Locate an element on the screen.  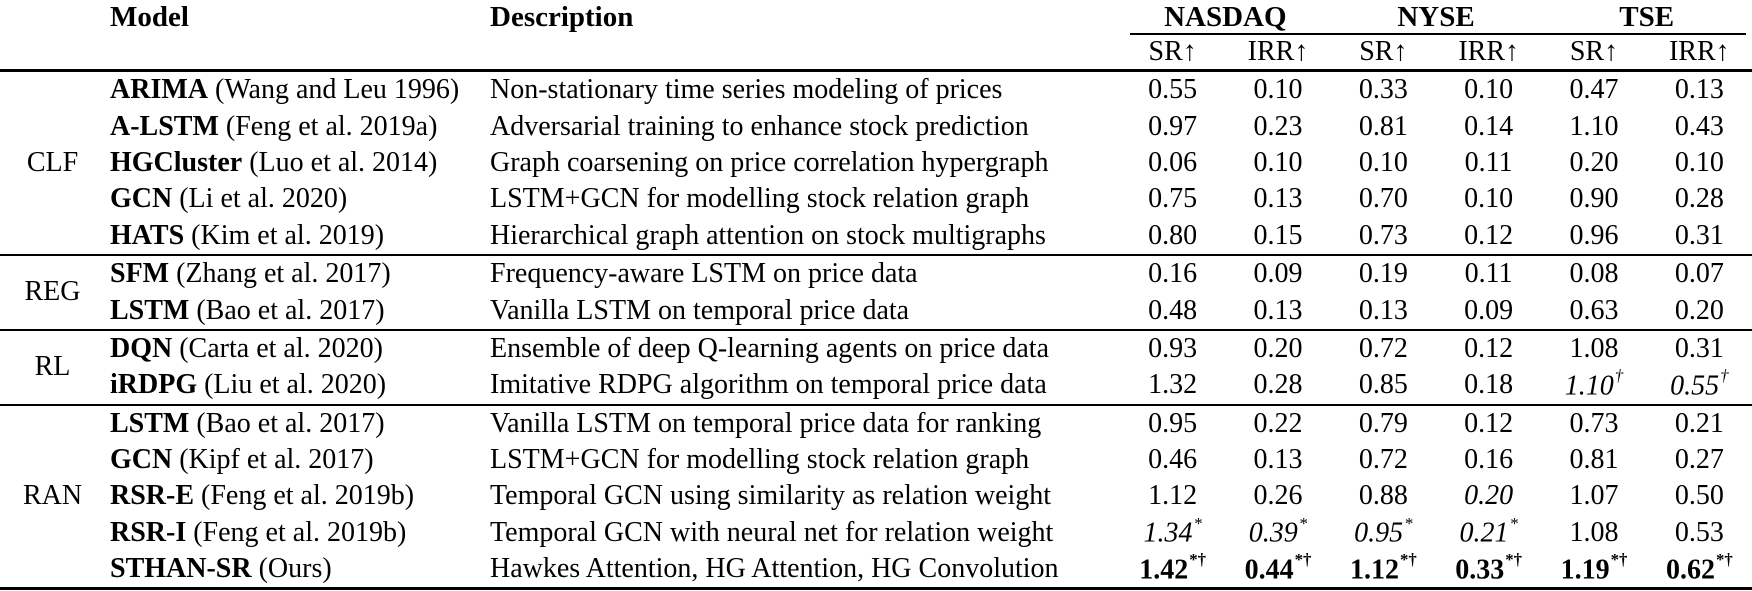
metric-value: 1.42*† is located at coordinates (1172, 568).